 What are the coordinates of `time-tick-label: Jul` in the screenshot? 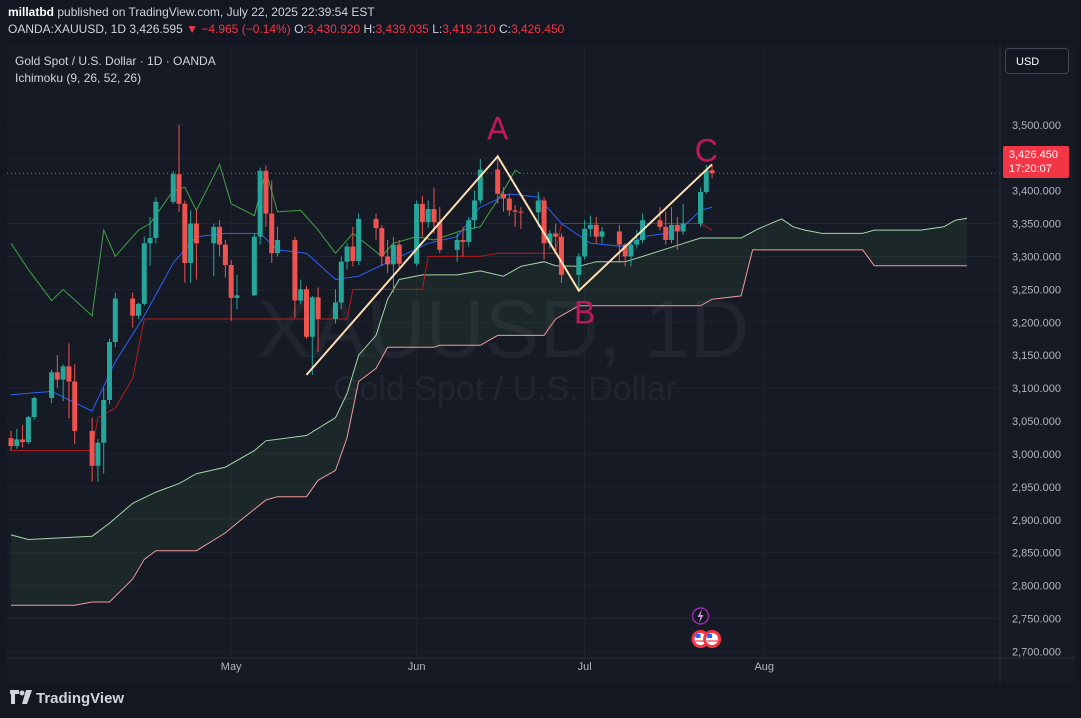 It's located at (585, 667).